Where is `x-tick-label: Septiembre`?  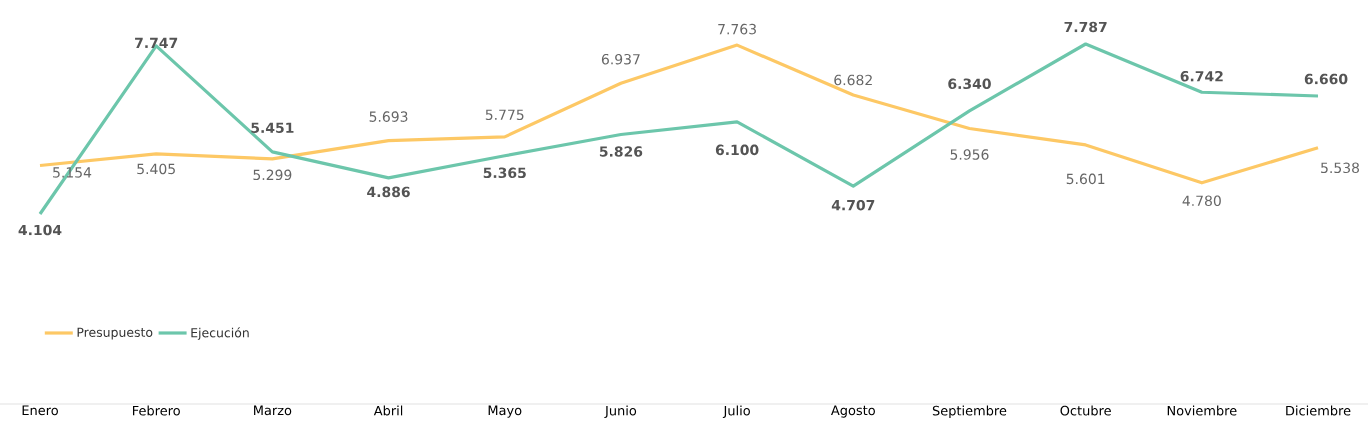 x-tick-label: Septiembre is located at coordinates (969, 412).